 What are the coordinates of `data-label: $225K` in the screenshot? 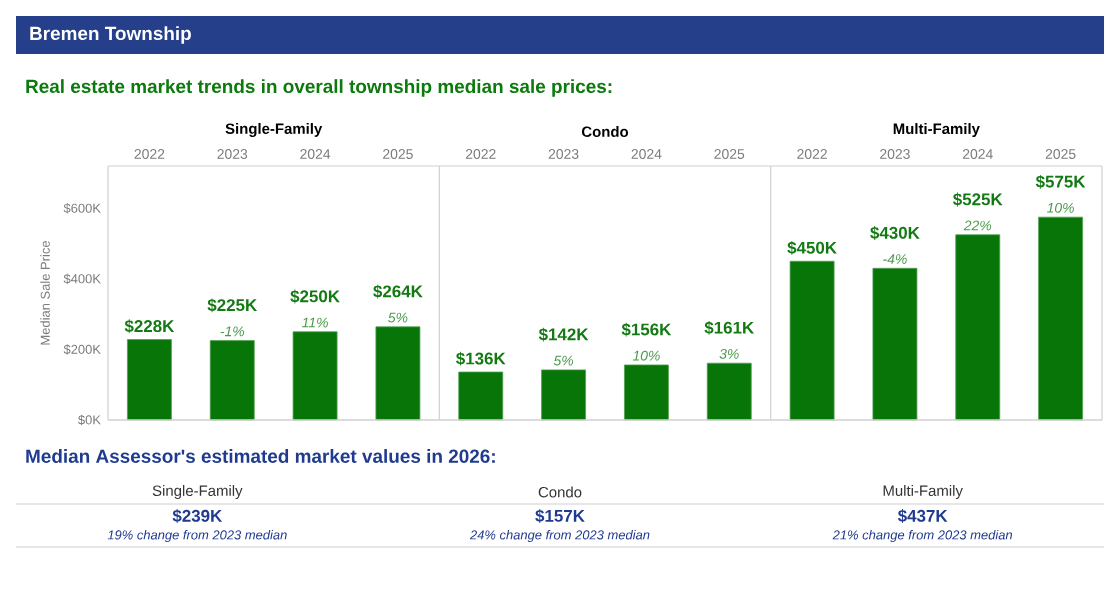 It's located at (232, 305).